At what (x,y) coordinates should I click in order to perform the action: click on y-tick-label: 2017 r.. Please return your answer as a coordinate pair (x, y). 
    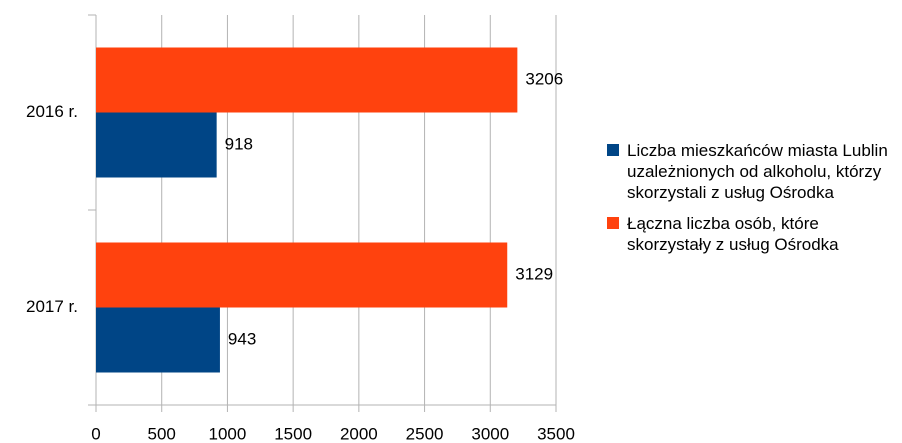
    Looking at the image, I should click on (52, 306).